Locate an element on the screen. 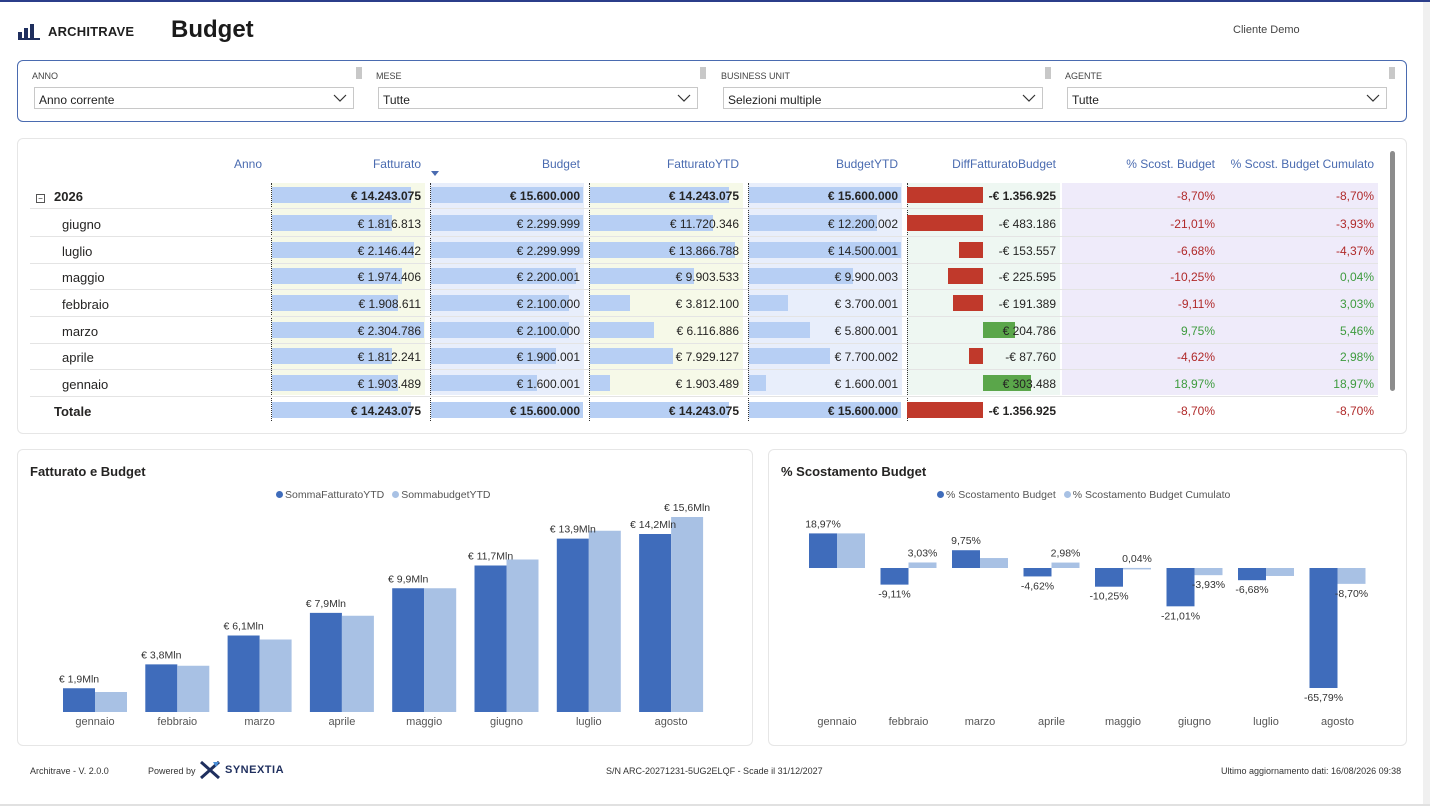 The image size is (1430, 806). value-cell: € 2.200.001 is located at coordinates (548, 277).